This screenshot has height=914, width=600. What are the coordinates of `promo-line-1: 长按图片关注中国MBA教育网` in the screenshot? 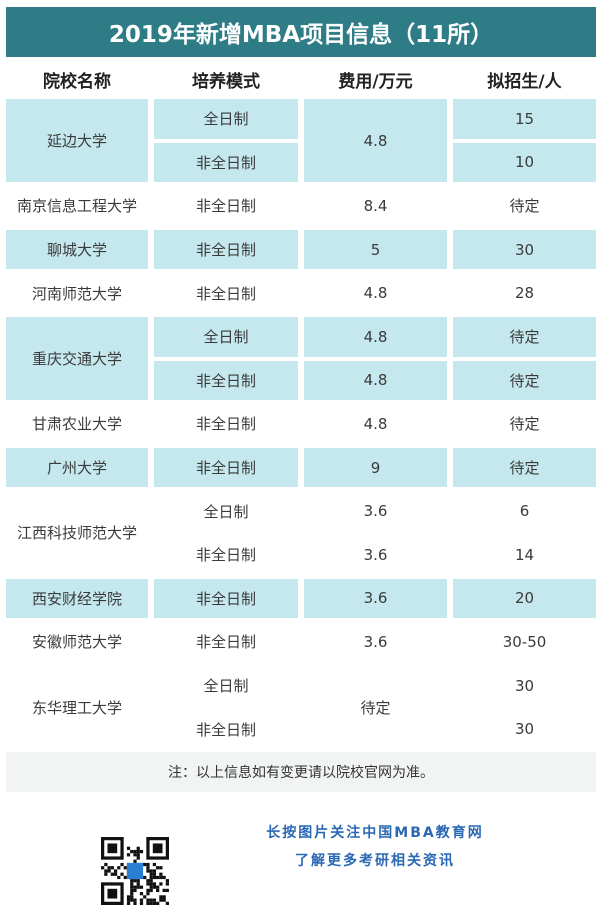 It's located at (375, 833).